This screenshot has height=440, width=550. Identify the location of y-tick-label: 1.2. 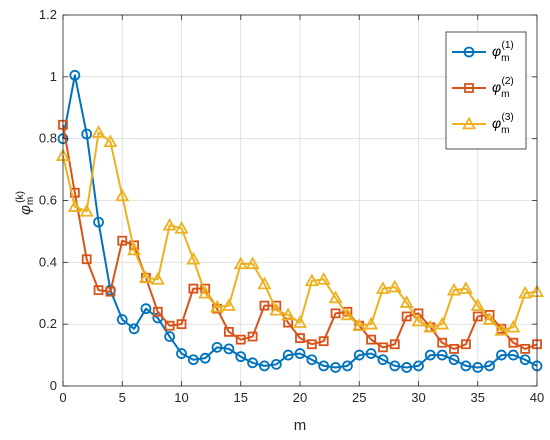
(48, 14).